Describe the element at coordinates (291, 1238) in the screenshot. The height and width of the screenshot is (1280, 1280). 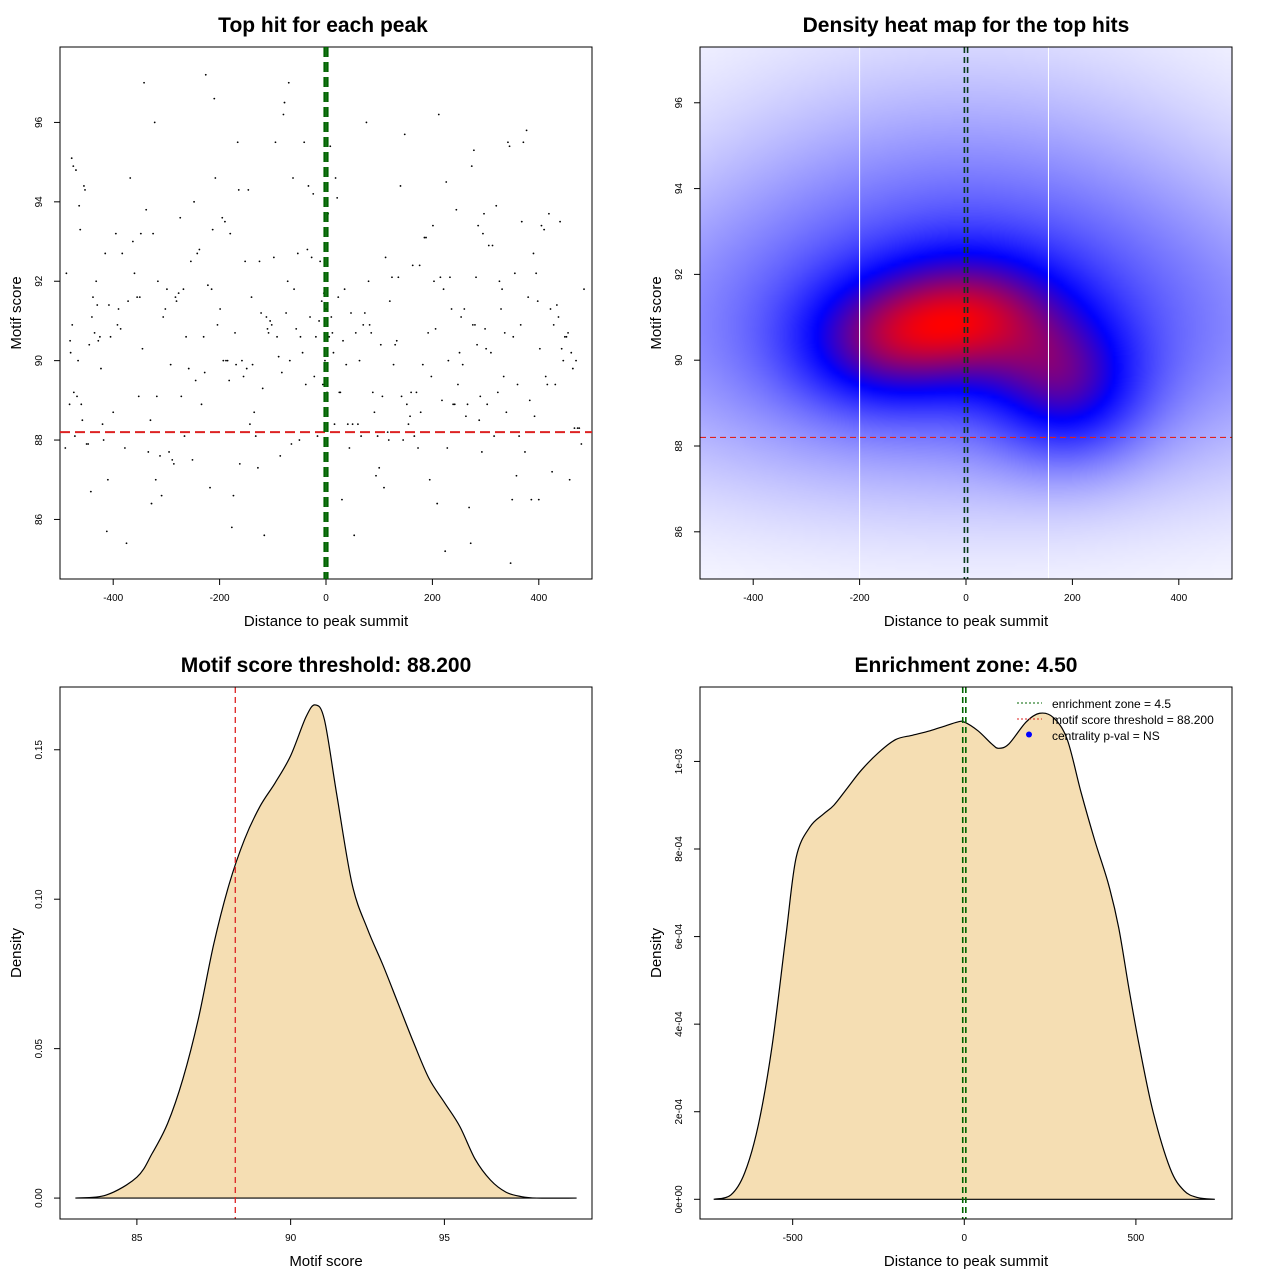
I see `score-density-x-tick-label: 90` at that location.